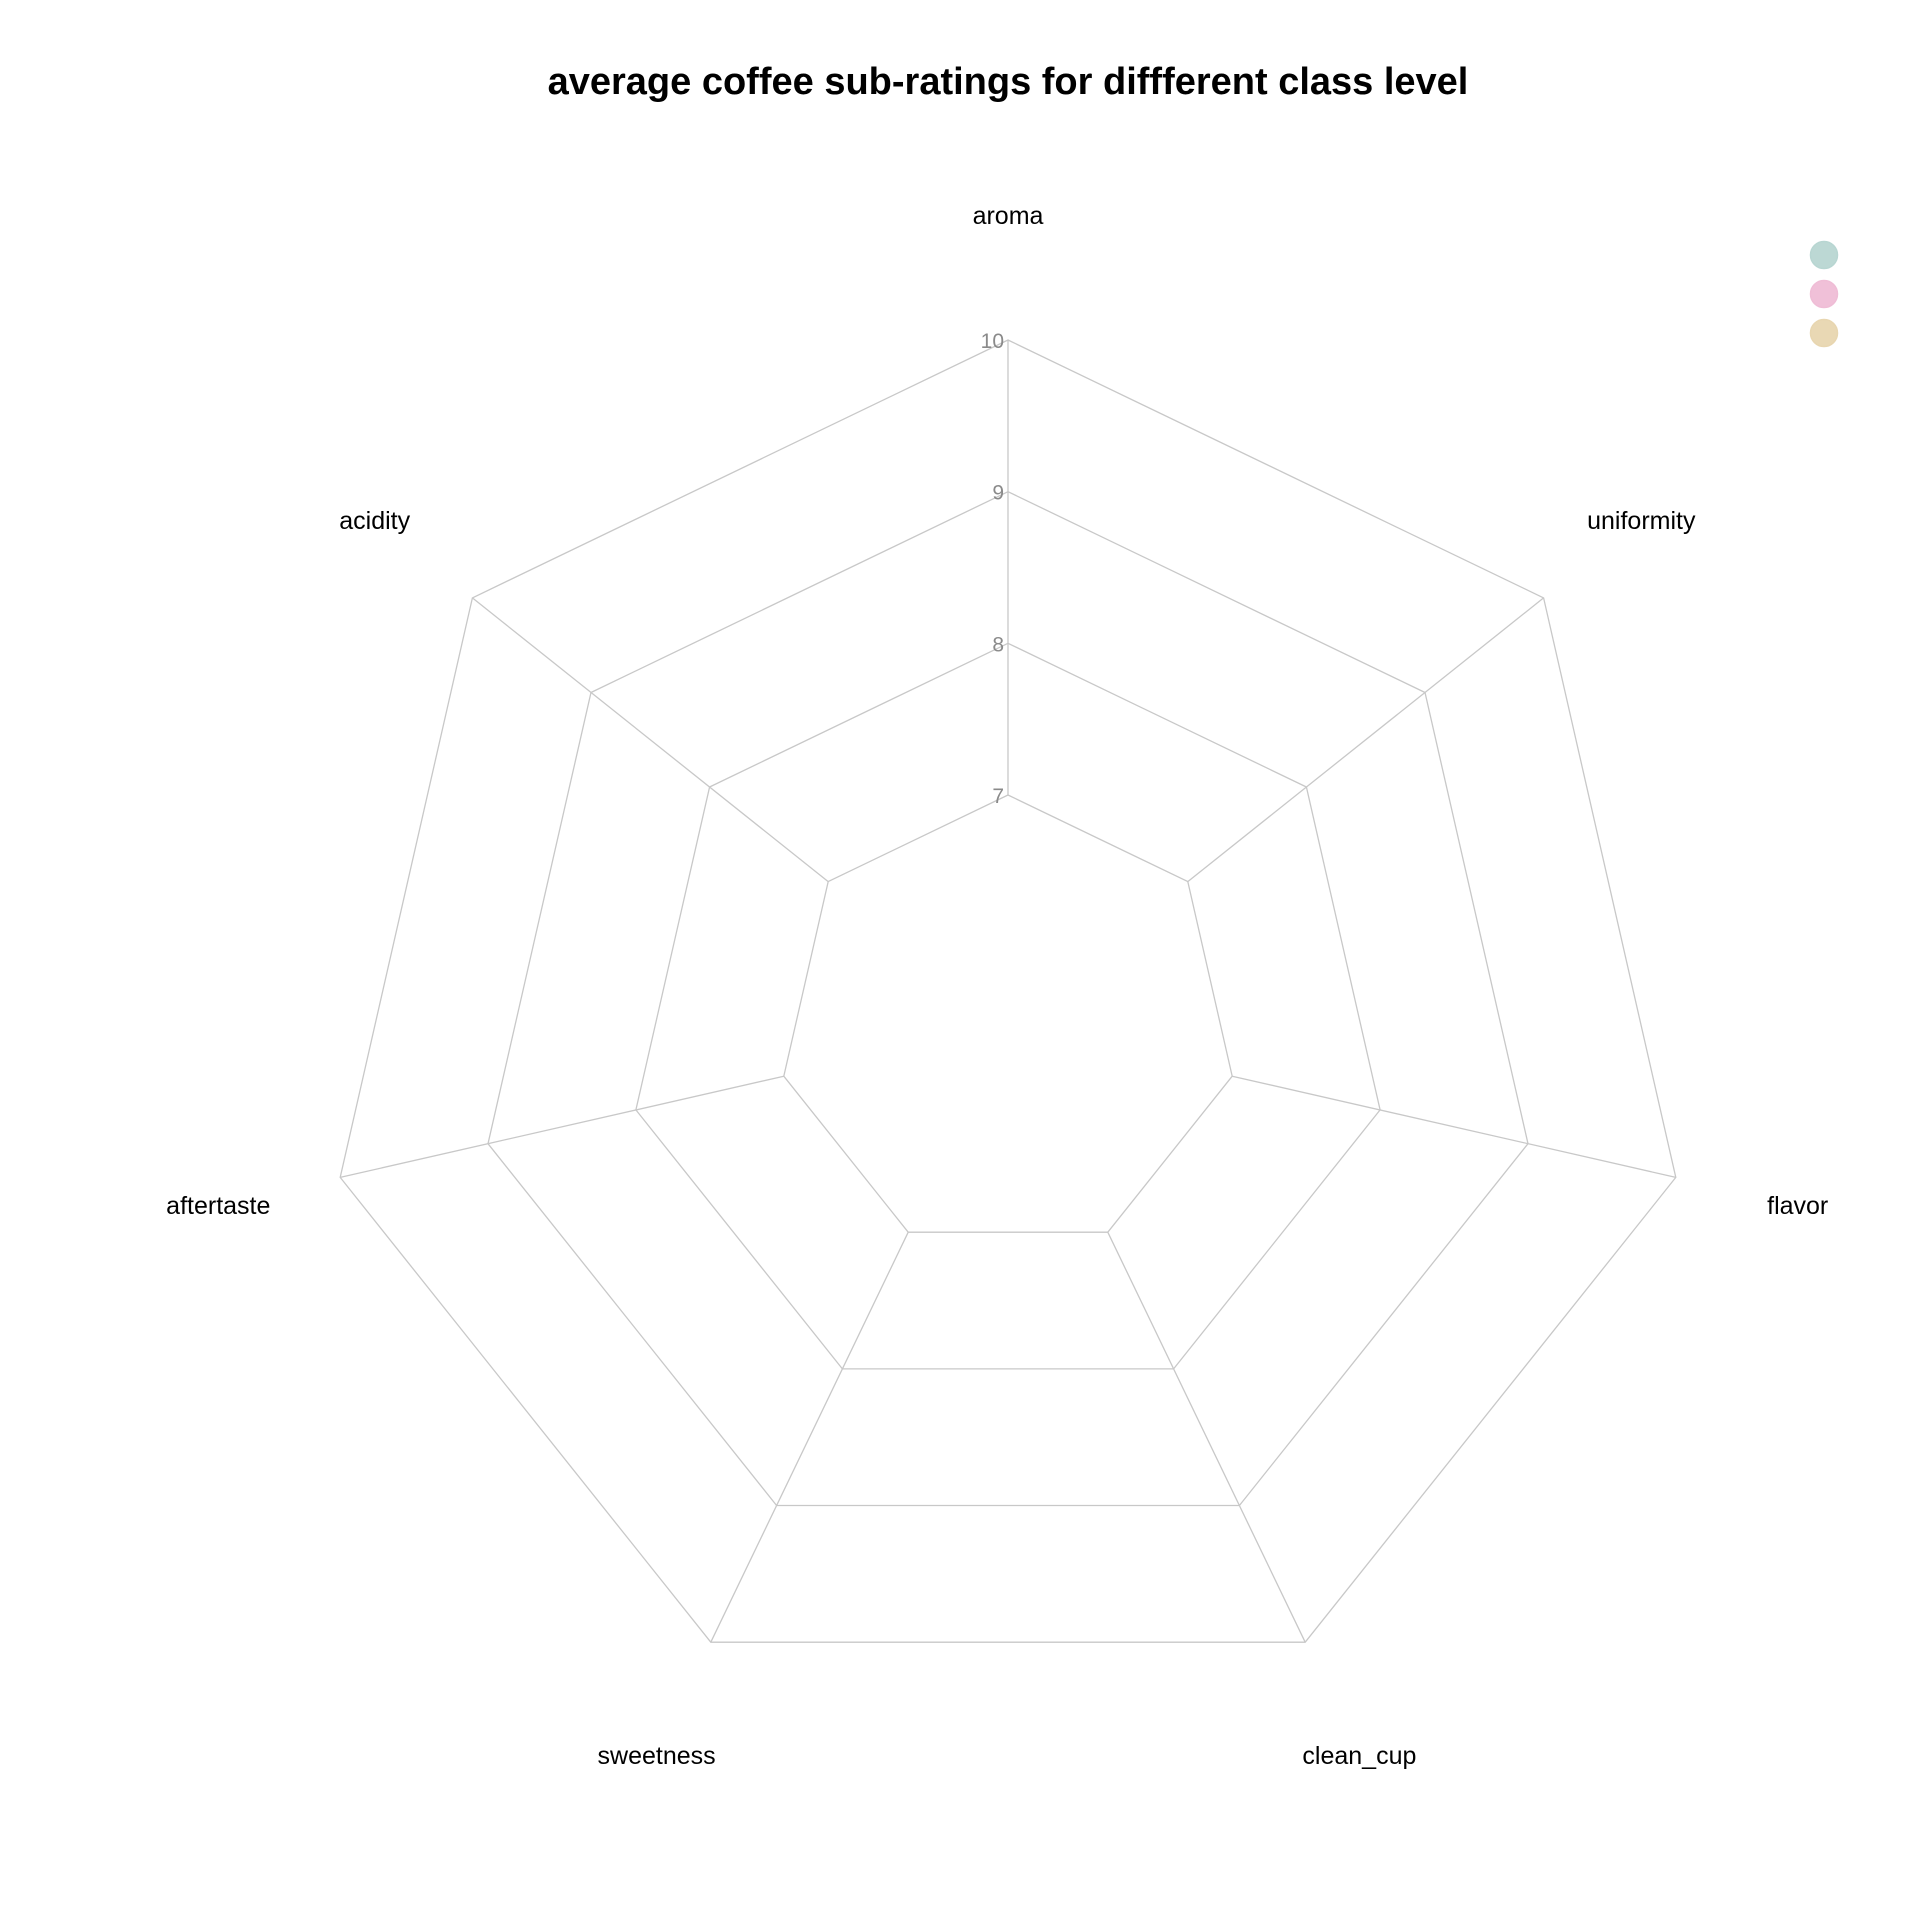 The width and height of the screenshot is (1920, 1920). What do you see at coordinates (1359, 1756) in the screenshot?
I see `axis-label-clean_cup: clean_cup` at bounding box center [1359, 1756].